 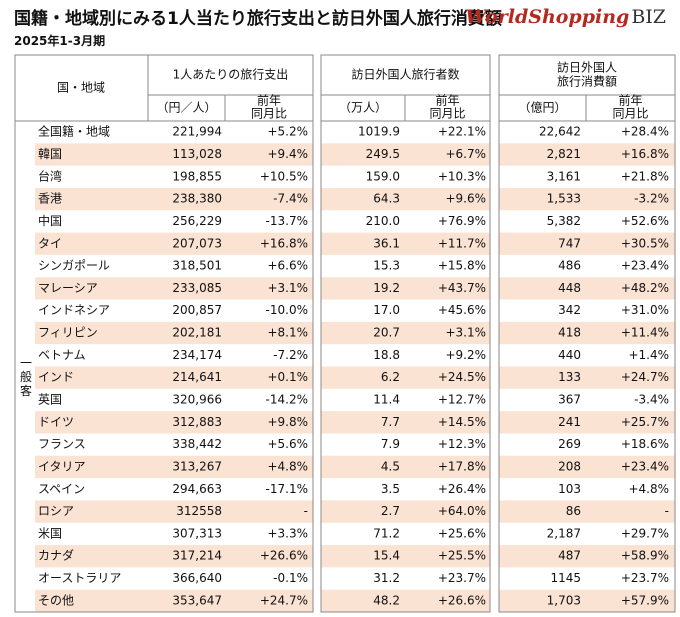 I want to click on unit-label: （億円）, so click(x=542, y=108).